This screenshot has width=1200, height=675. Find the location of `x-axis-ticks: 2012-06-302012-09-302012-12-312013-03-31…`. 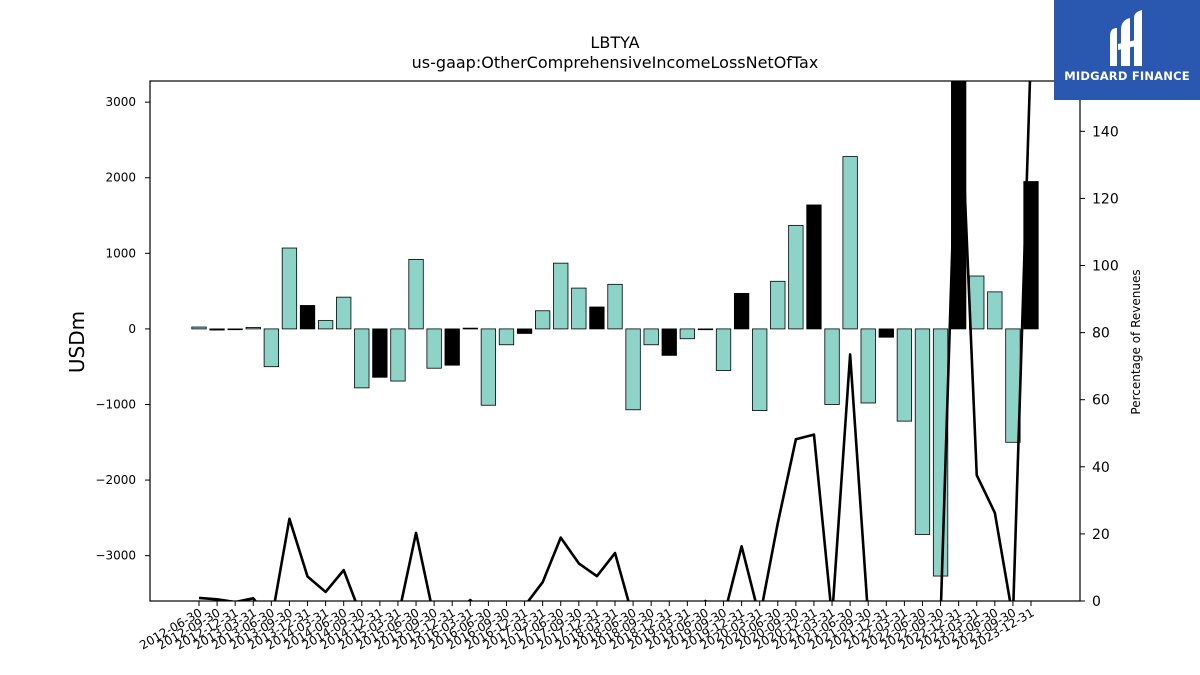

x-axis-ticks: 2012-06-302012-09-302012-12-312013-03-31… is located at coordinates (587, 626).